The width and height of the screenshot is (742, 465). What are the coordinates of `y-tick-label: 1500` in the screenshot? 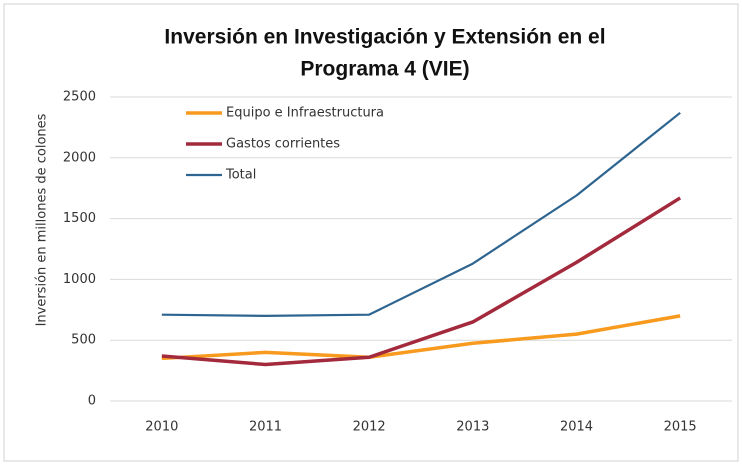 It's located at (79, 218).